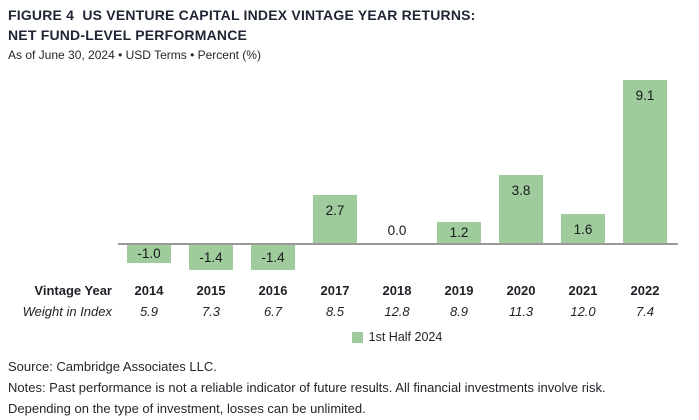 The height and width of the screenshot is (420, 699). Describe the element at coordinates (645, 161) in the screenshot. I see `bar-2022: 9.1` at that location.